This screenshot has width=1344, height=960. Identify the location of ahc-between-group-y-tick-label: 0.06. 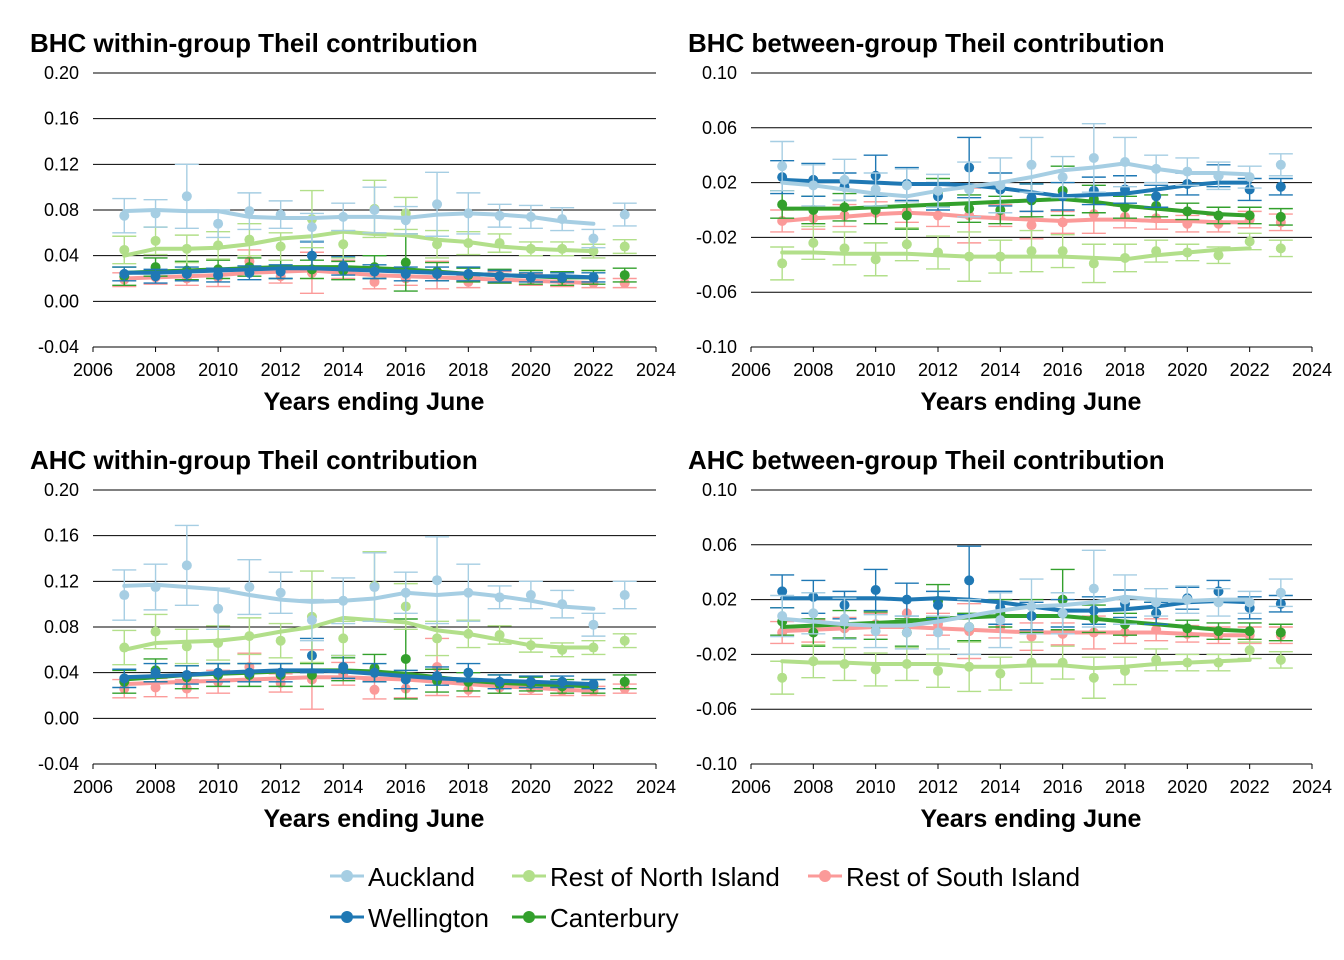
(719, 545).